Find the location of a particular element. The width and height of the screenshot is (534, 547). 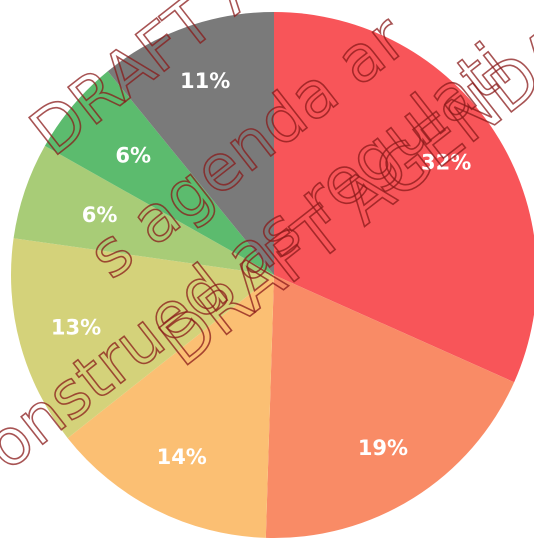

value-label: 14% is located at coordinates (182, 457).